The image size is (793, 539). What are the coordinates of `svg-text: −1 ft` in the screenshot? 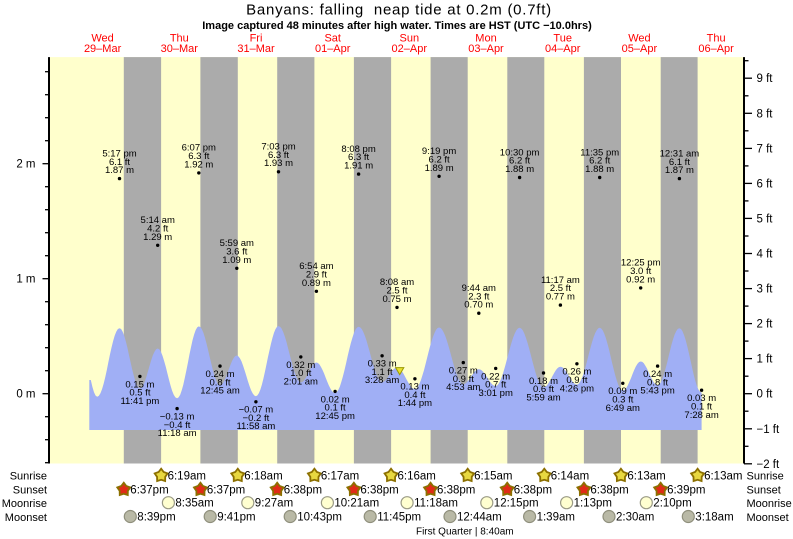 It's located at (769, 430).